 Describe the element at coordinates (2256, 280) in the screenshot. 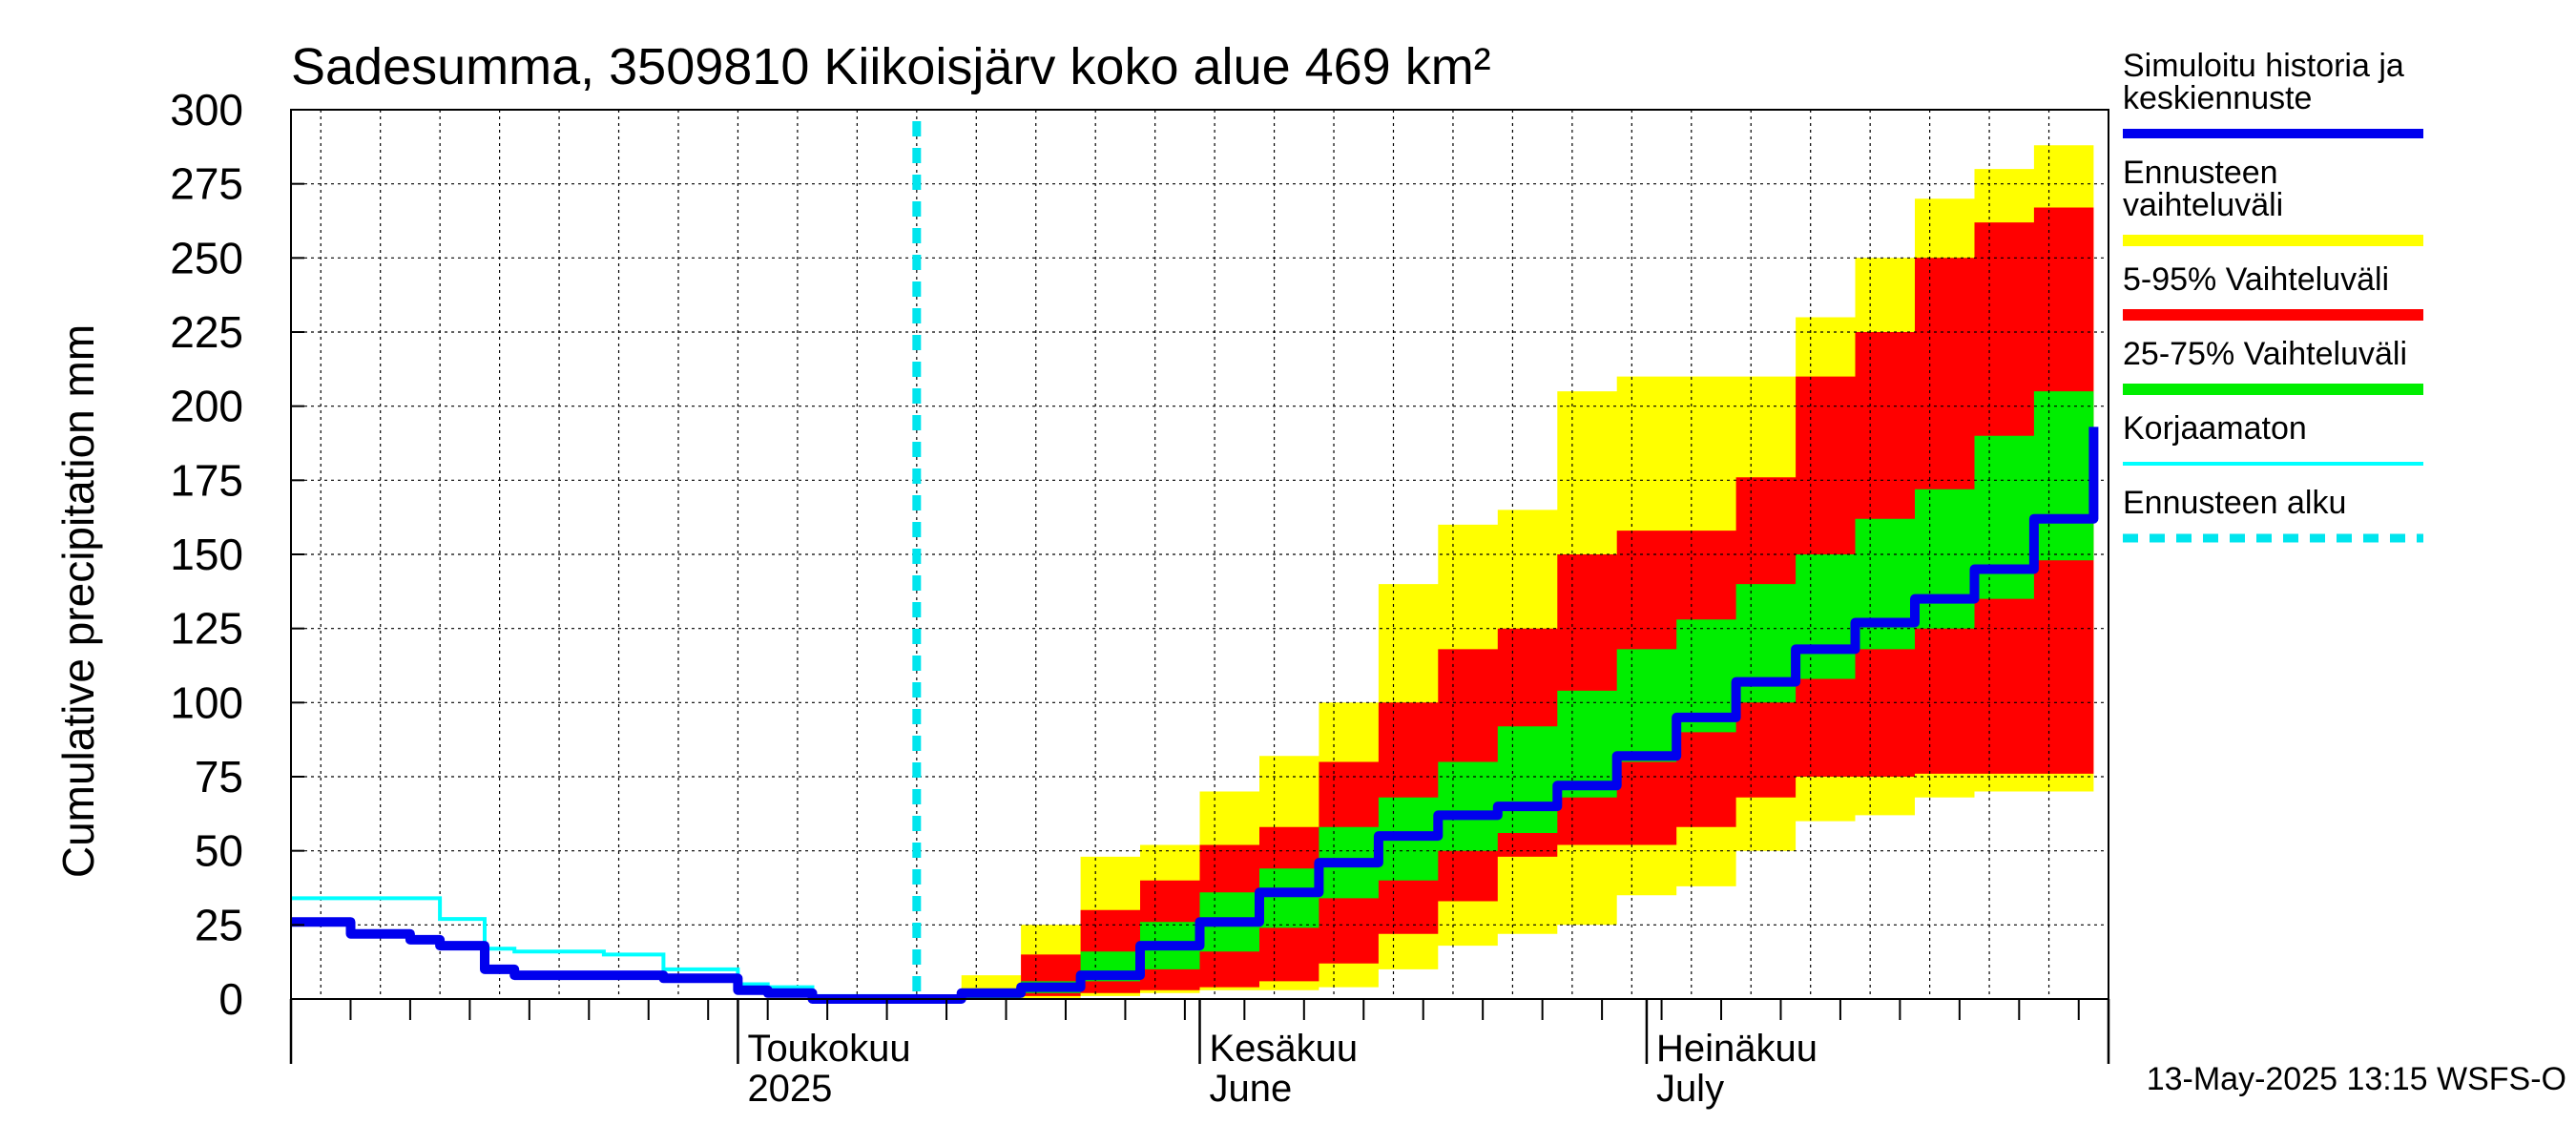

I see `legend-label: 5-95% Vaihteluväli` at that location.